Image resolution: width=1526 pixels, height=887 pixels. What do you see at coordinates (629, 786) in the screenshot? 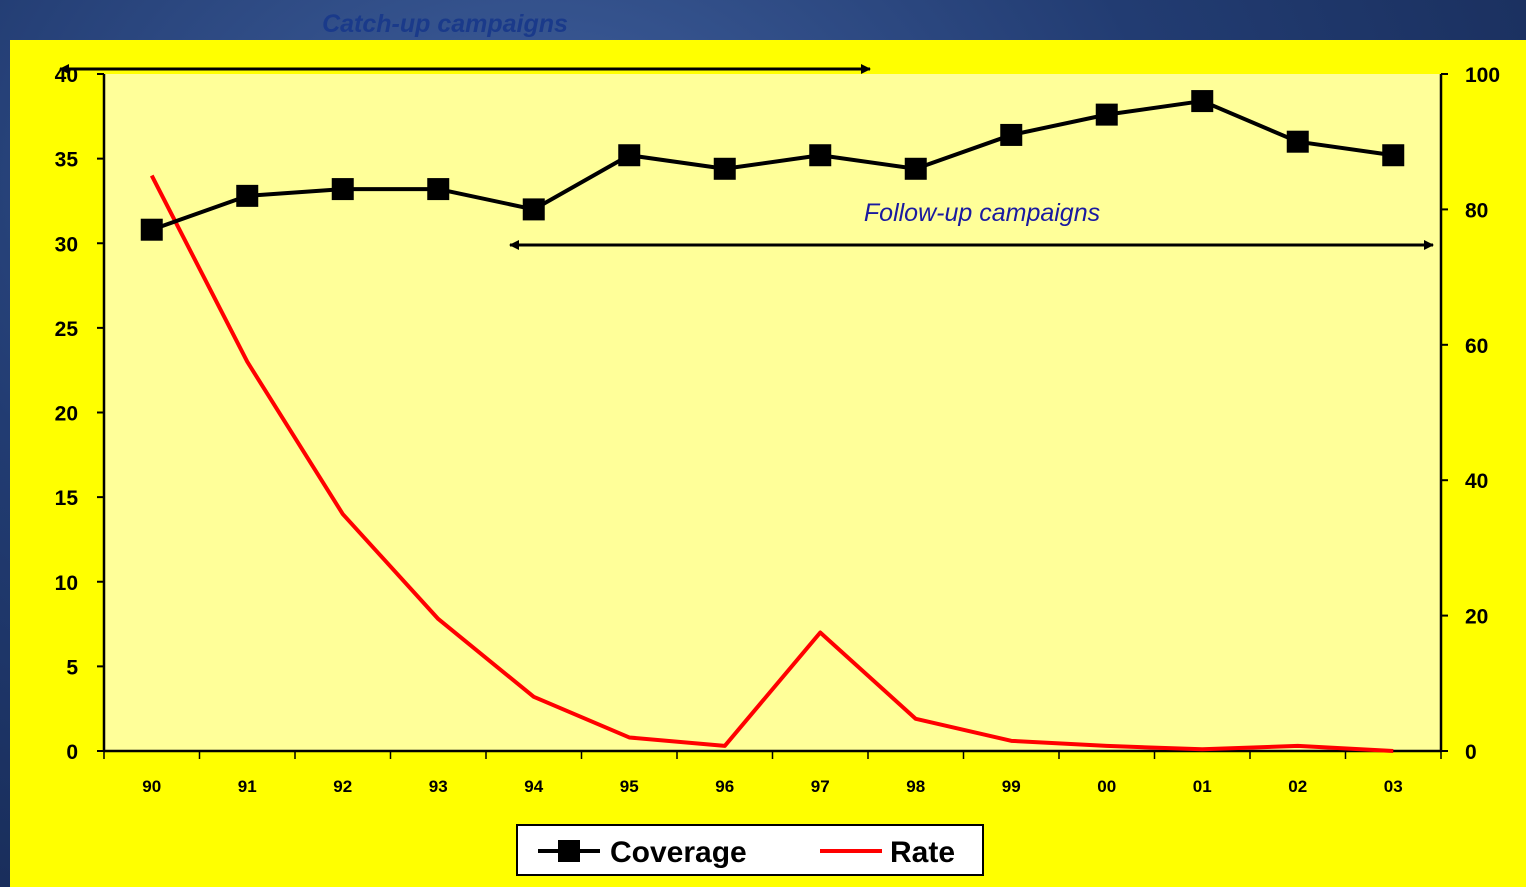
I see `x-tick-label: 95` at bounding box center [629, 786].